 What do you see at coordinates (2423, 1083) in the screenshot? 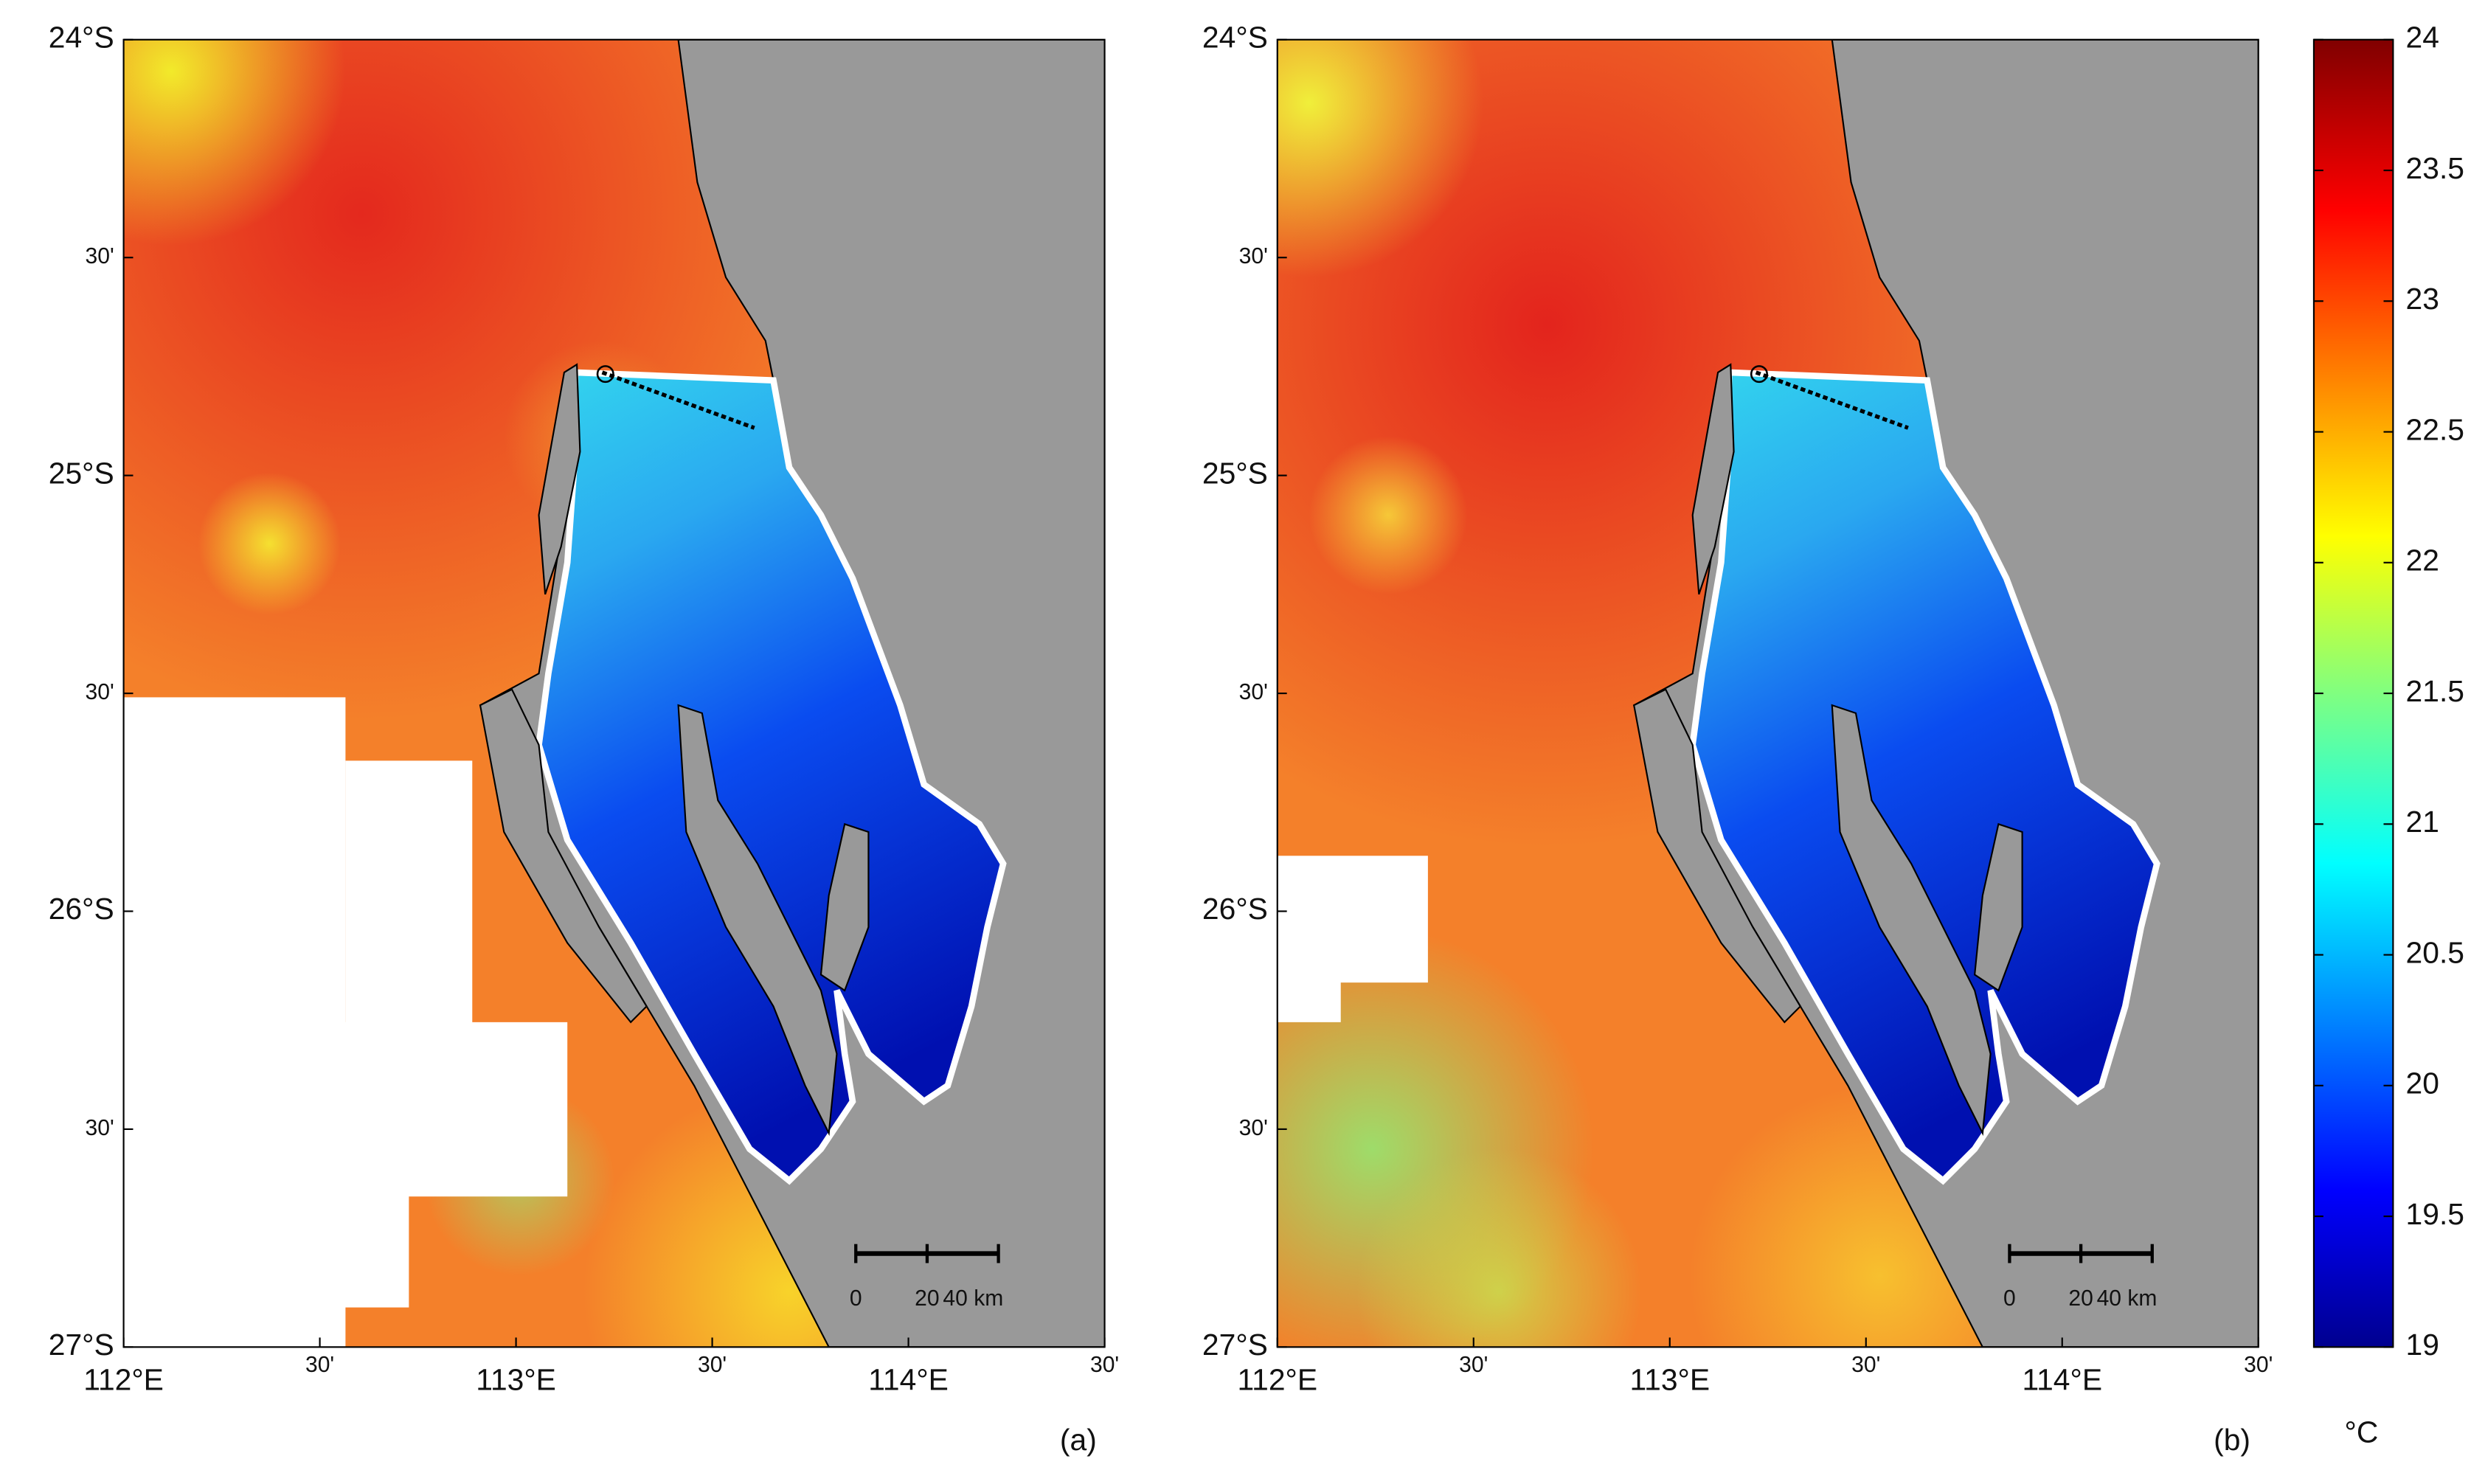
I see `colorbar-tick-label: 20` at bounding box center [2423, 1083].